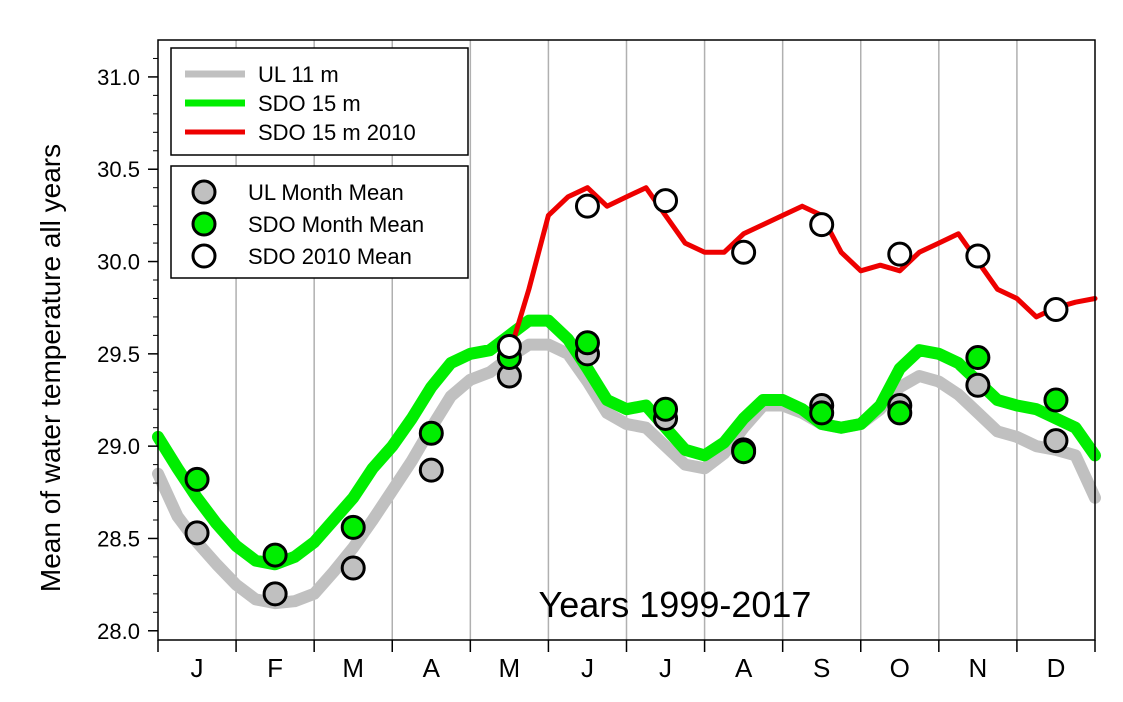 The image size is (1123, 702). Describe the element at coordinates (118, 169) in the screenshot. I see `y-tick-label: 30.5` at that location.